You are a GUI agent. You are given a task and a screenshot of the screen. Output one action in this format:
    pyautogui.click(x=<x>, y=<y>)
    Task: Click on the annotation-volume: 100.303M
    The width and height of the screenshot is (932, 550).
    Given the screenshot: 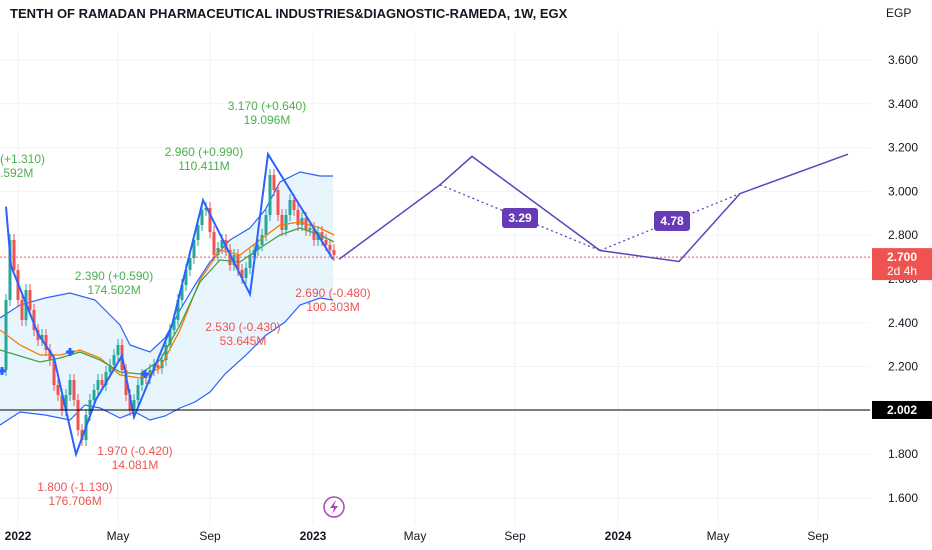 What is the action you would take?
    pyautogui.click(x=332, y=307)
    